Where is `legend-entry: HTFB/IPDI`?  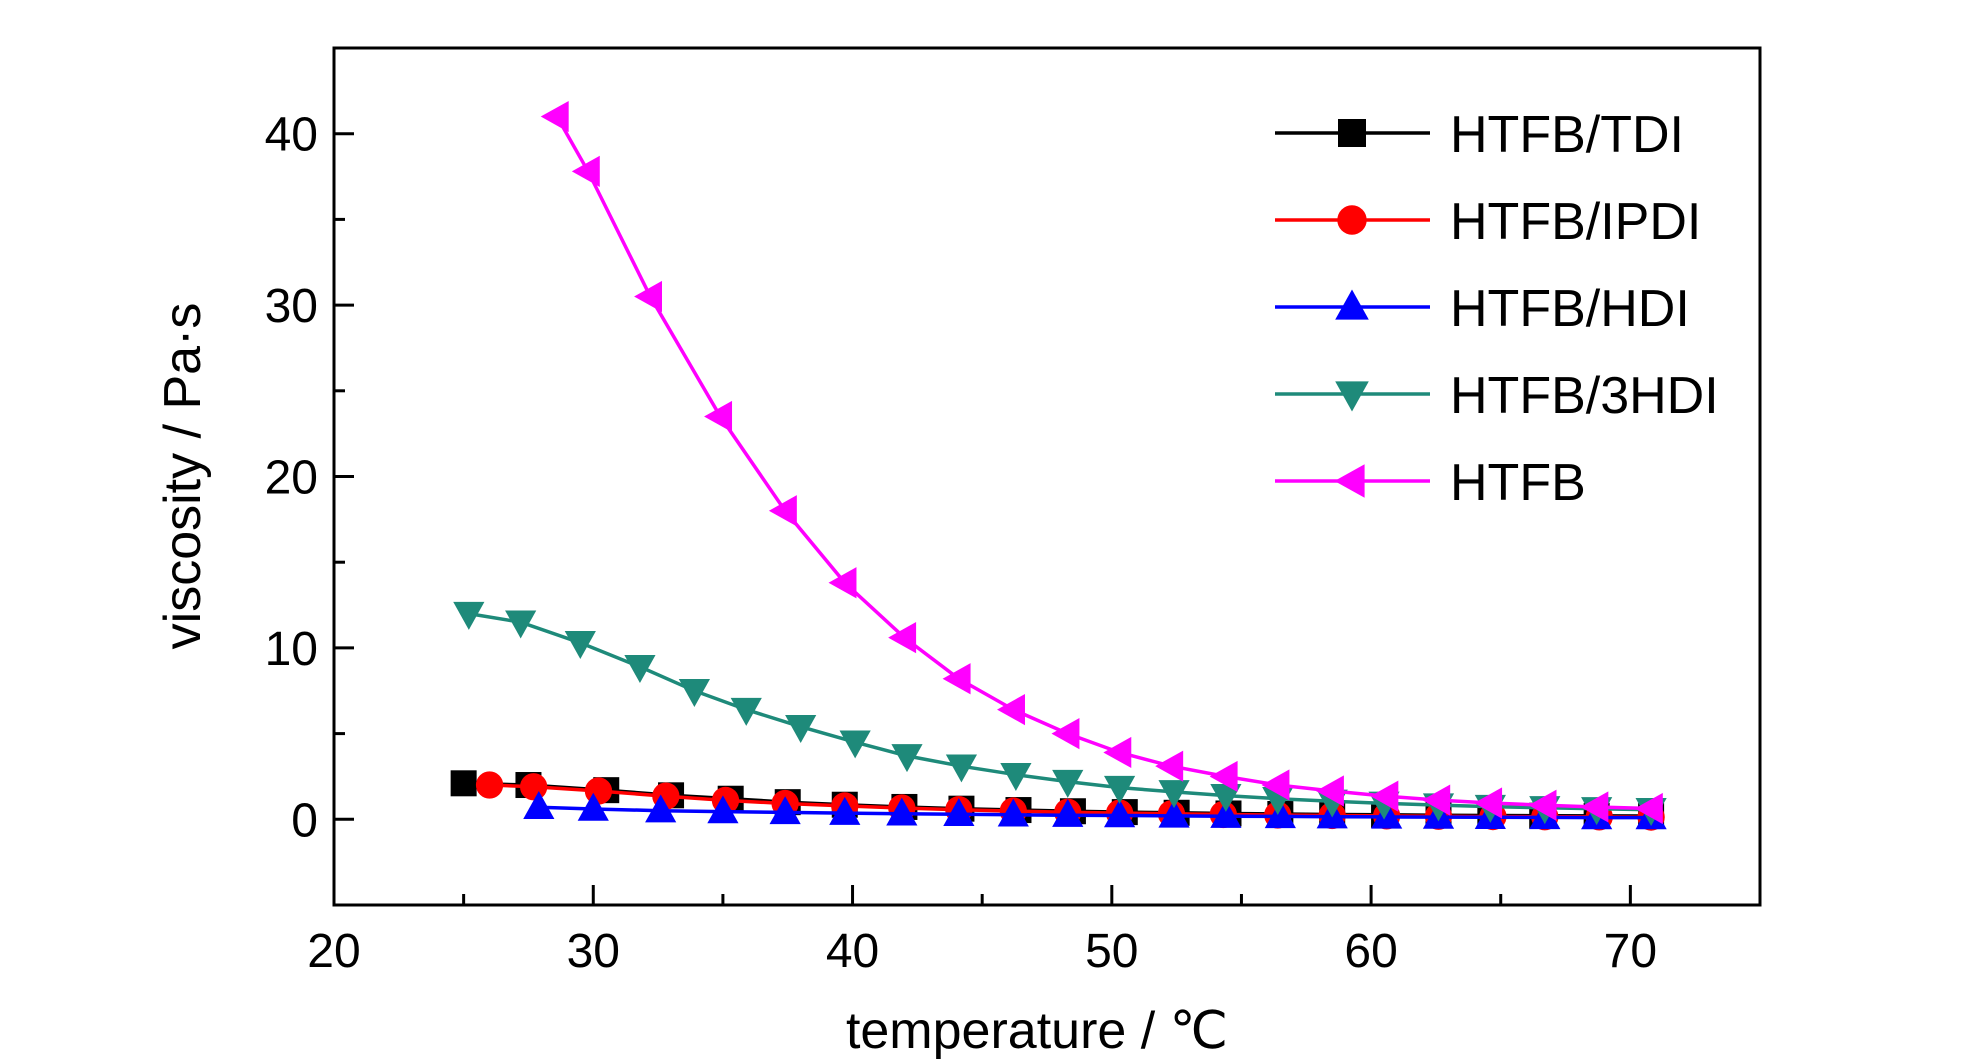
legend-entry: HTFB/IPDI is located at coordinates (1488, 222).